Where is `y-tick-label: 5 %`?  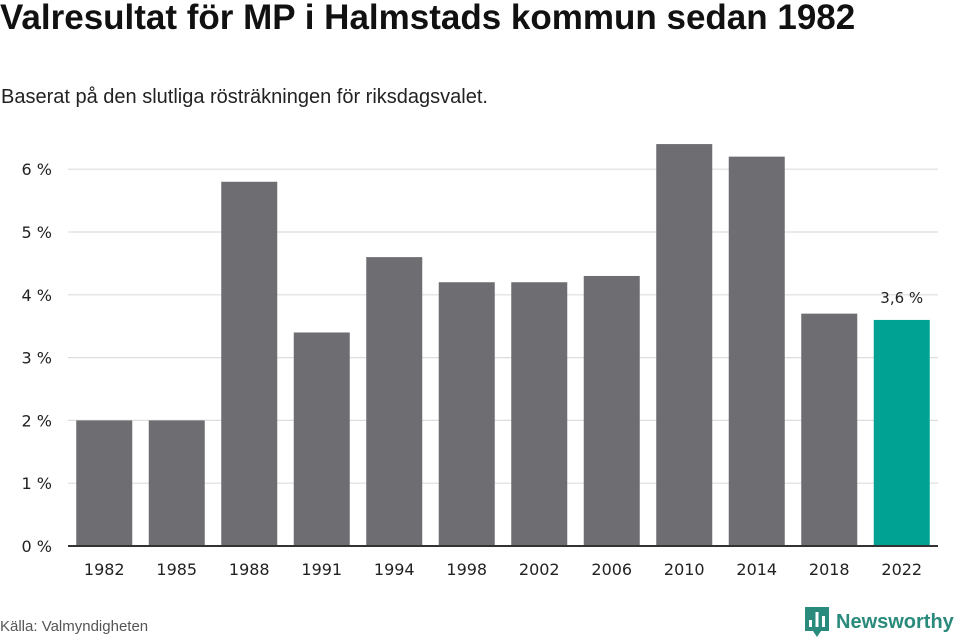 y-tick-label: 5 % is located at coordinates (37, 232).